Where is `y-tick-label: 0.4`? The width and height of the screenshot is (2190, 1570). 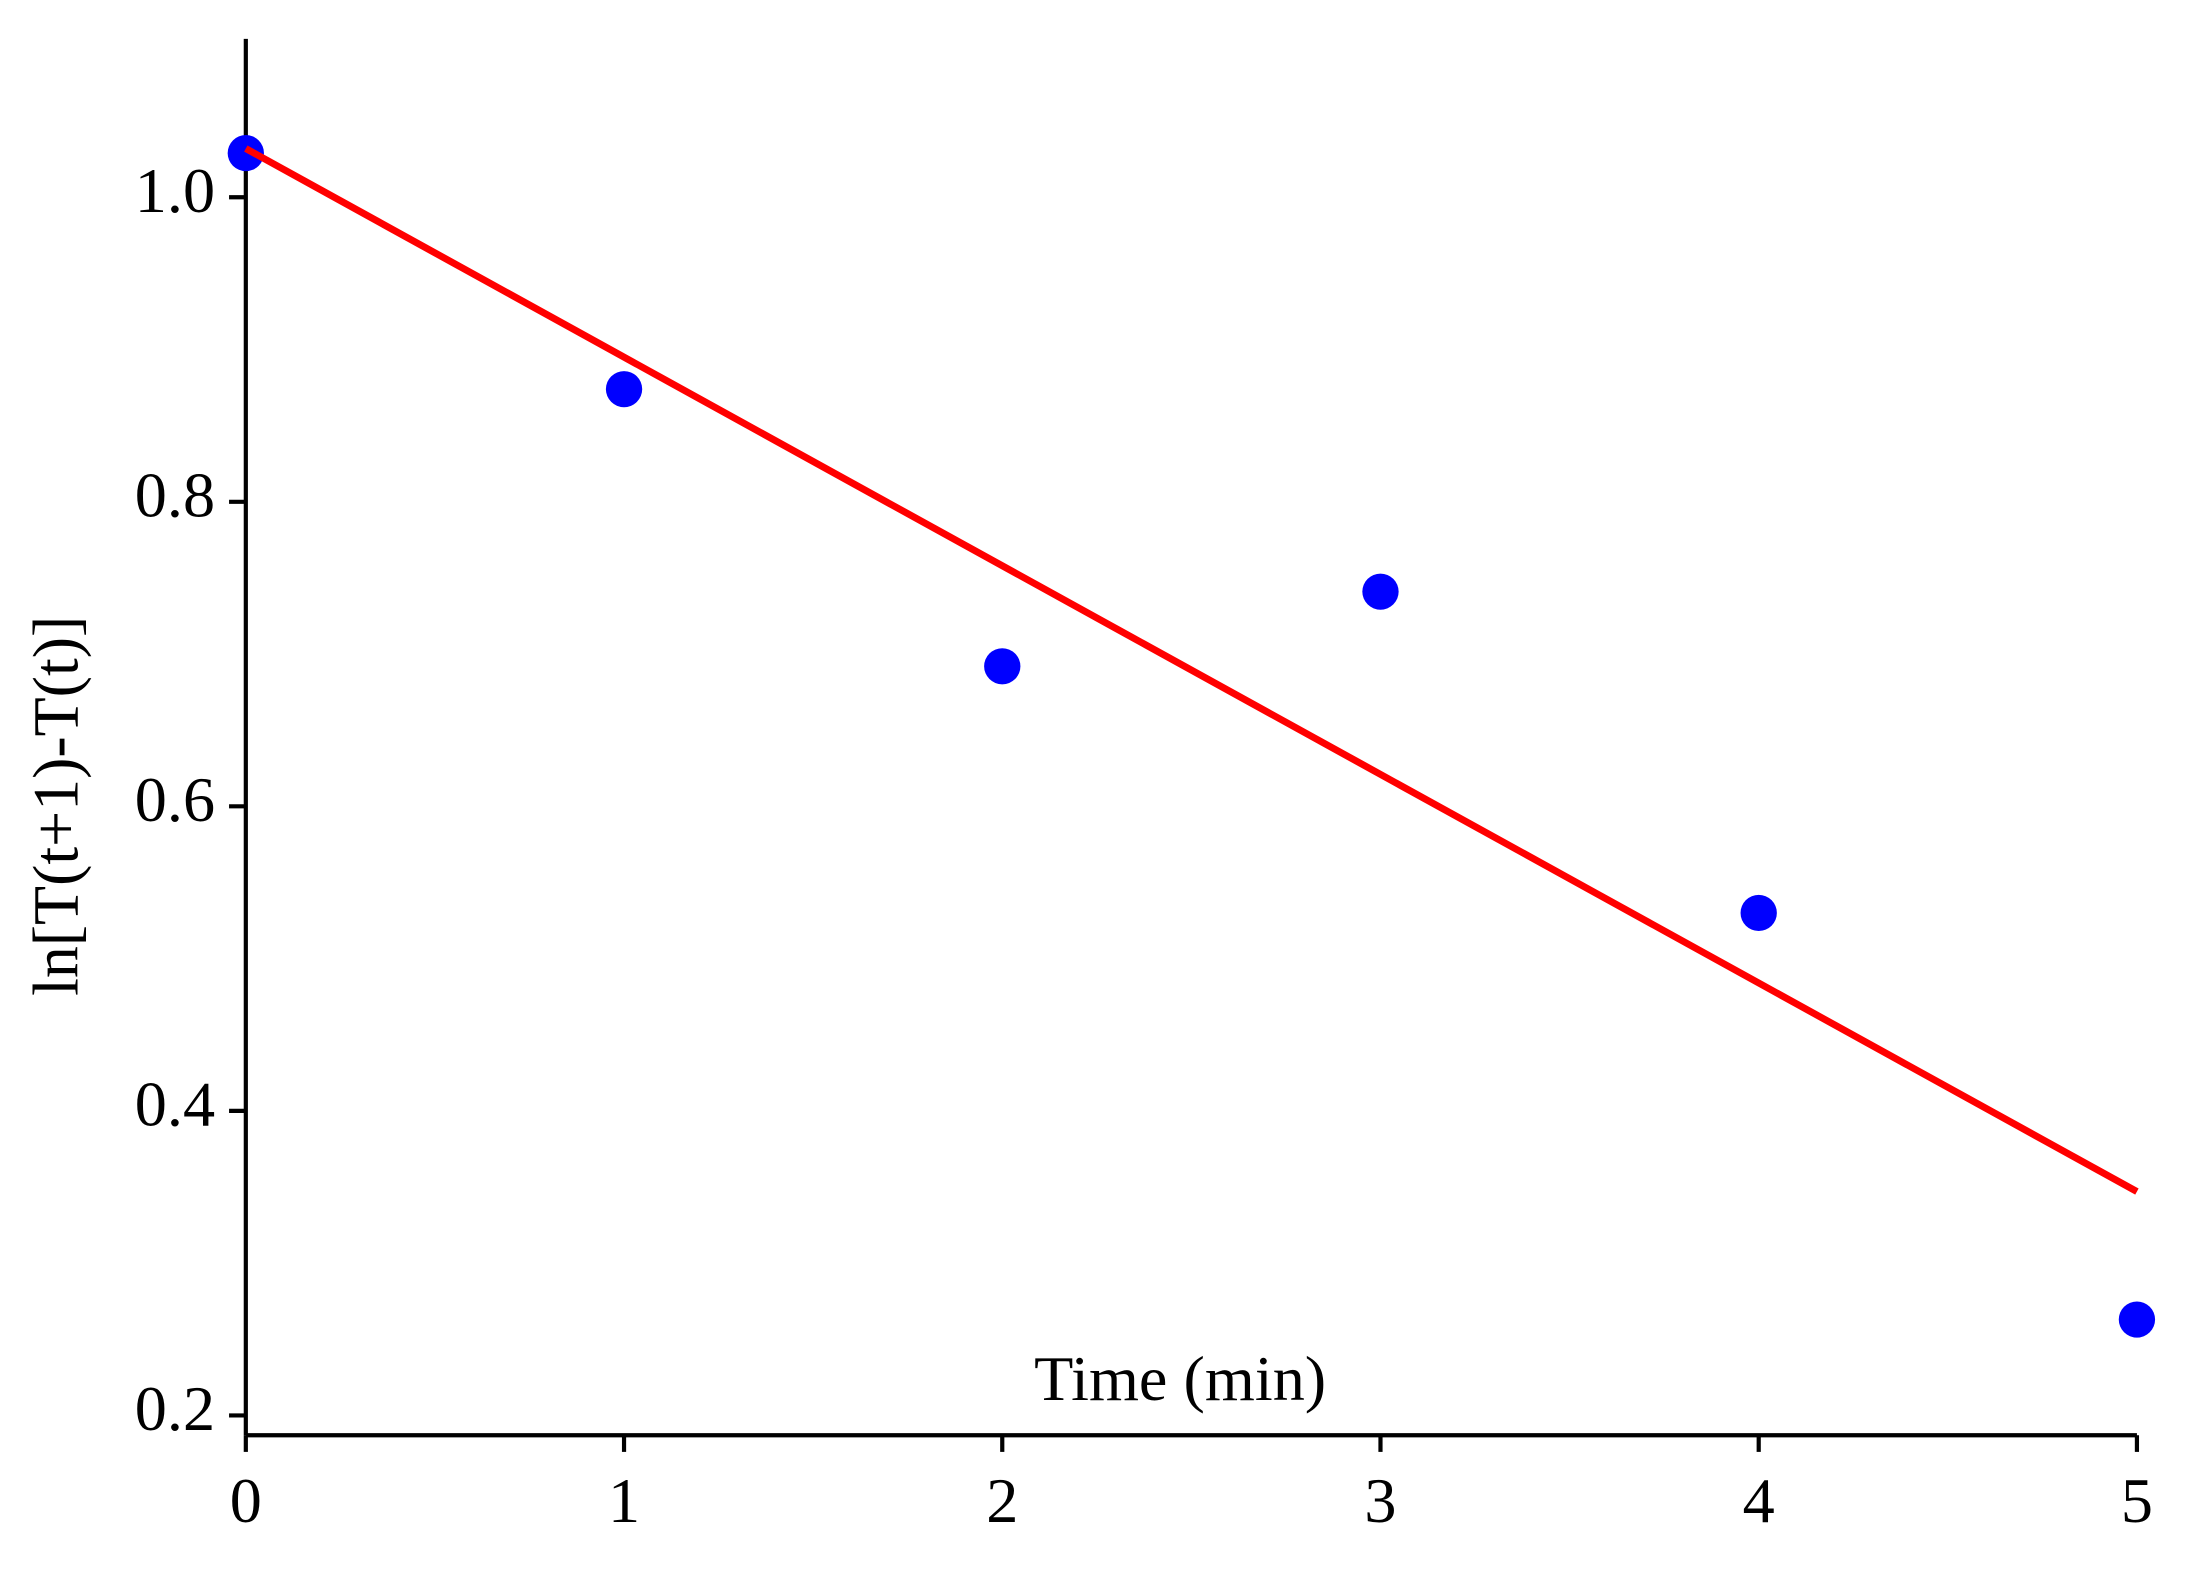
y-tick-label: 0.4 is located at coordinates (175, 1104).